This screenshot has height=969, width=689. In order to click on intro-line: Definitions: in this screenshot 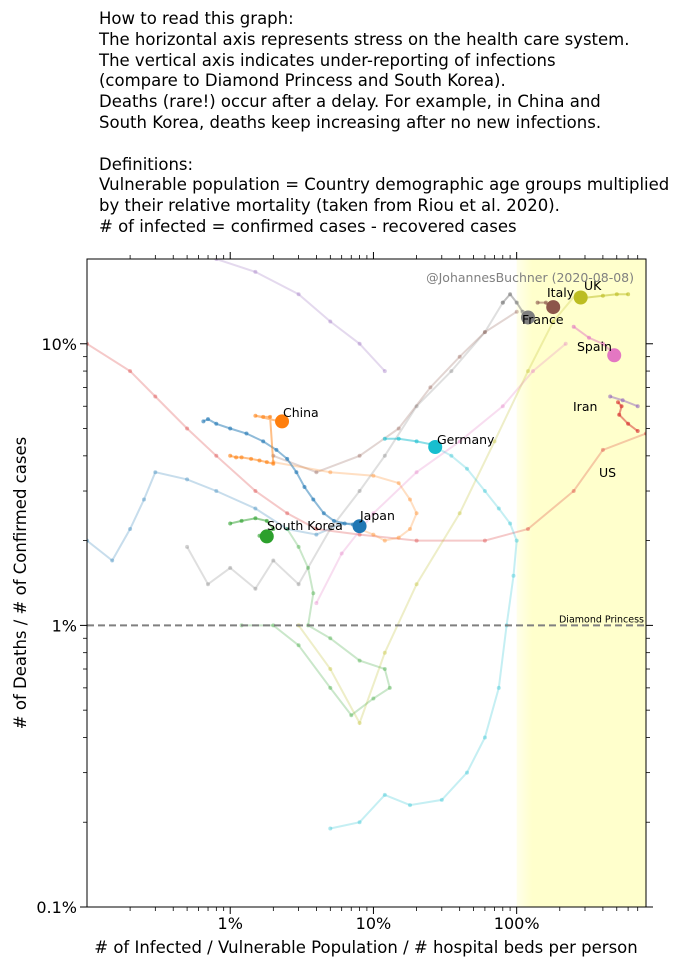, I will do `click(146, 164)`.